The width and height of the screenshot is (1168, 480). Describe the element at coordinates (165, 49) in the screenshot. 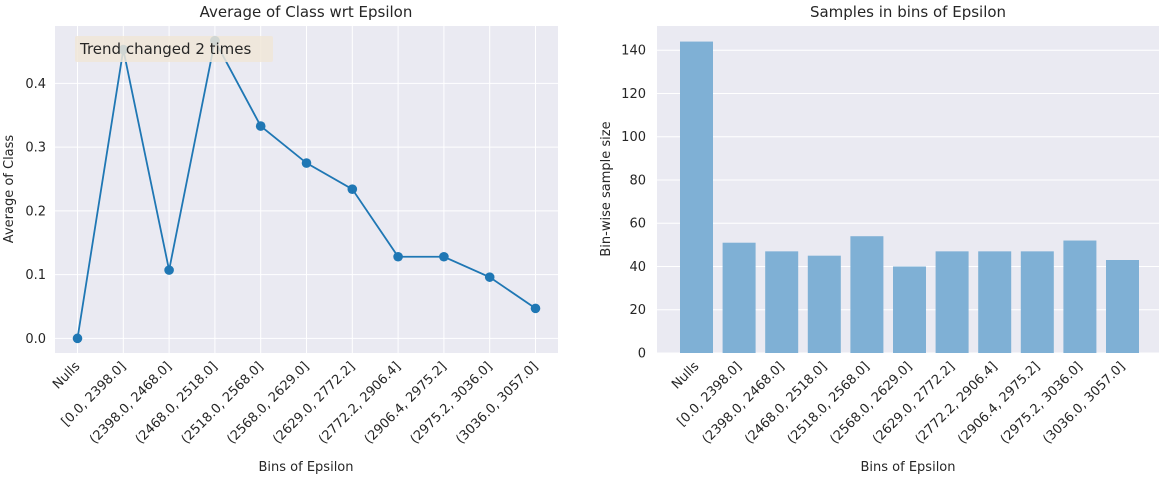

I see `annotation-text: Trend changed 2 times` at that location.